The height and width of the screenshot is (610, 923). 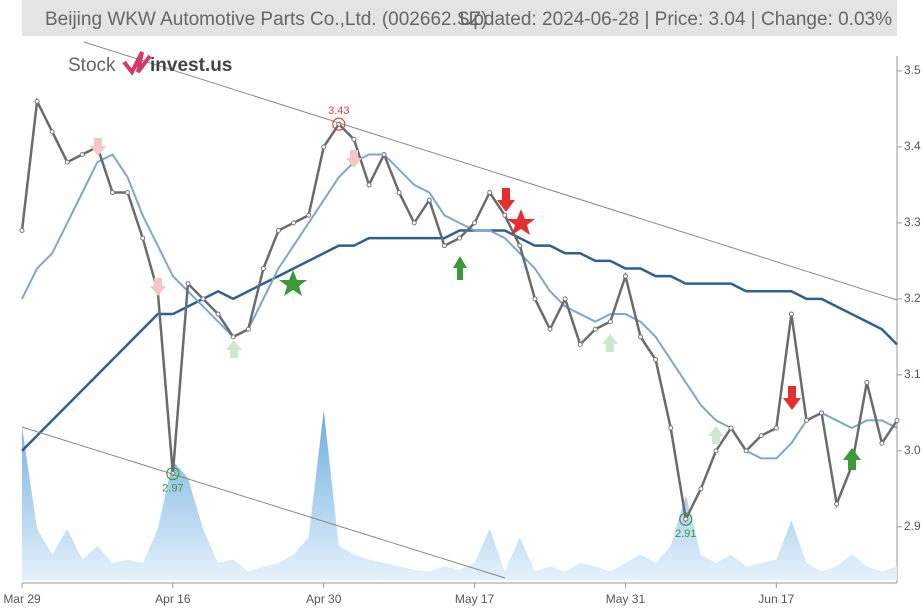 What do you see at coordinates (475, 599) in the screenshot?
I see `x-tick-label: May 17` at bounding box center [475, 599].